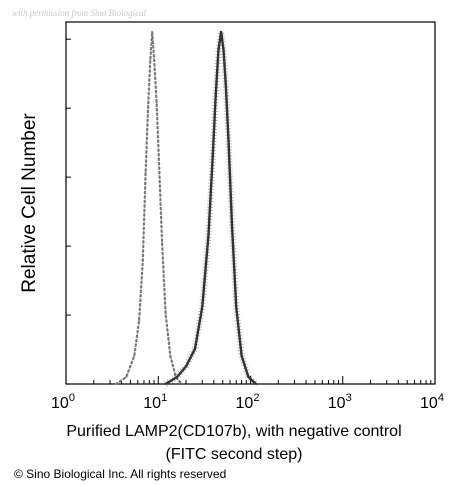 The image size is (450, 486). Describe the element at coordinates (149, 208) in the screenshot. I see `negative-control-histogram` at that location.